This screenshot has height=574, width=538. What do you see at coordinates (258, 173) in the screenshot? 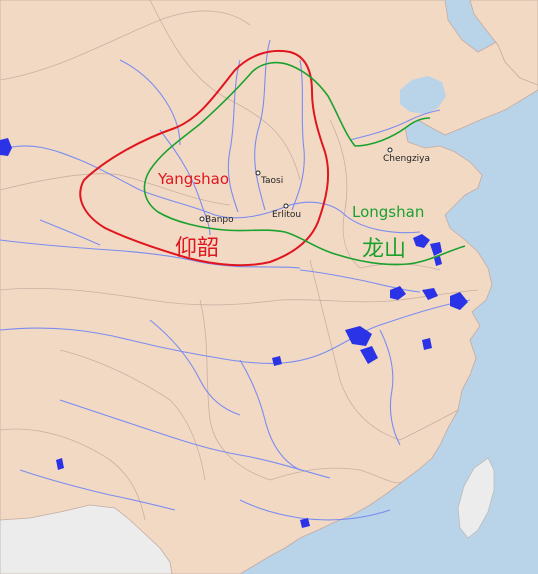
I see `site-marker-taosi` at bounding box center [258, 173].